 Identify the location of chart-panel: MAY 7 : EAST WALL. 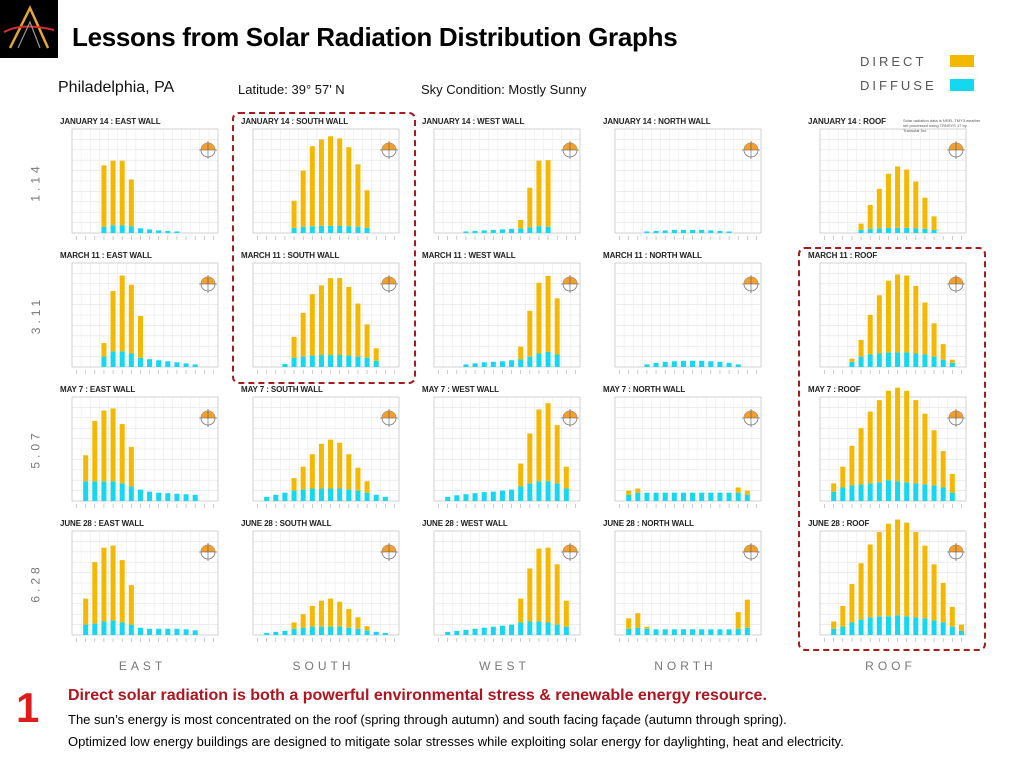
(142, 451).